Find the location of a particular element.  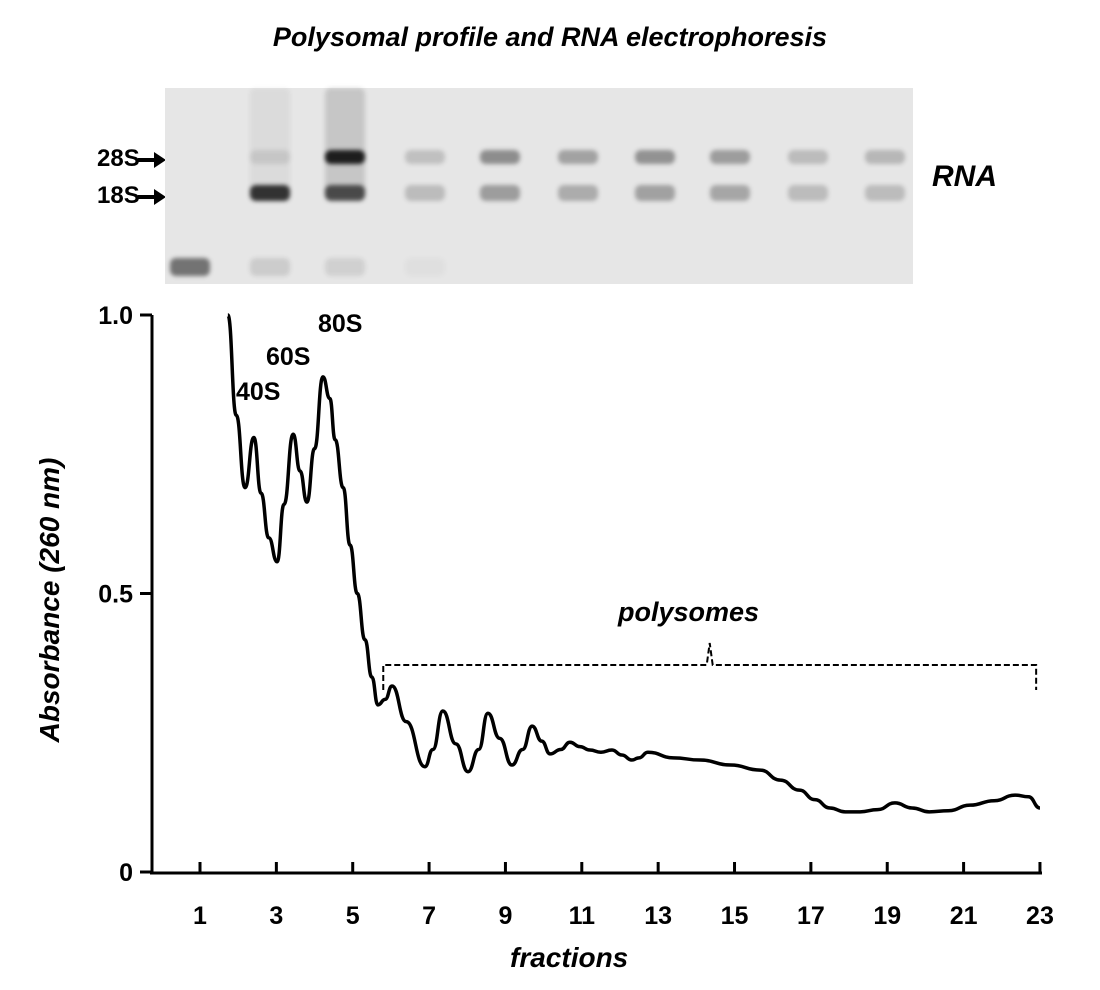

x-tick-label: 9 is located at coordinates (505, 916).